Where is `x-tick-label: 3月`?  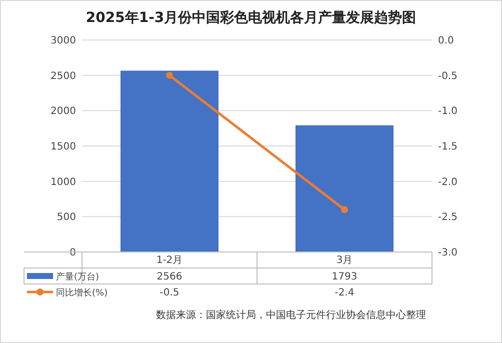 x-tick-label: 3月 is located at coordinates (344, 260).